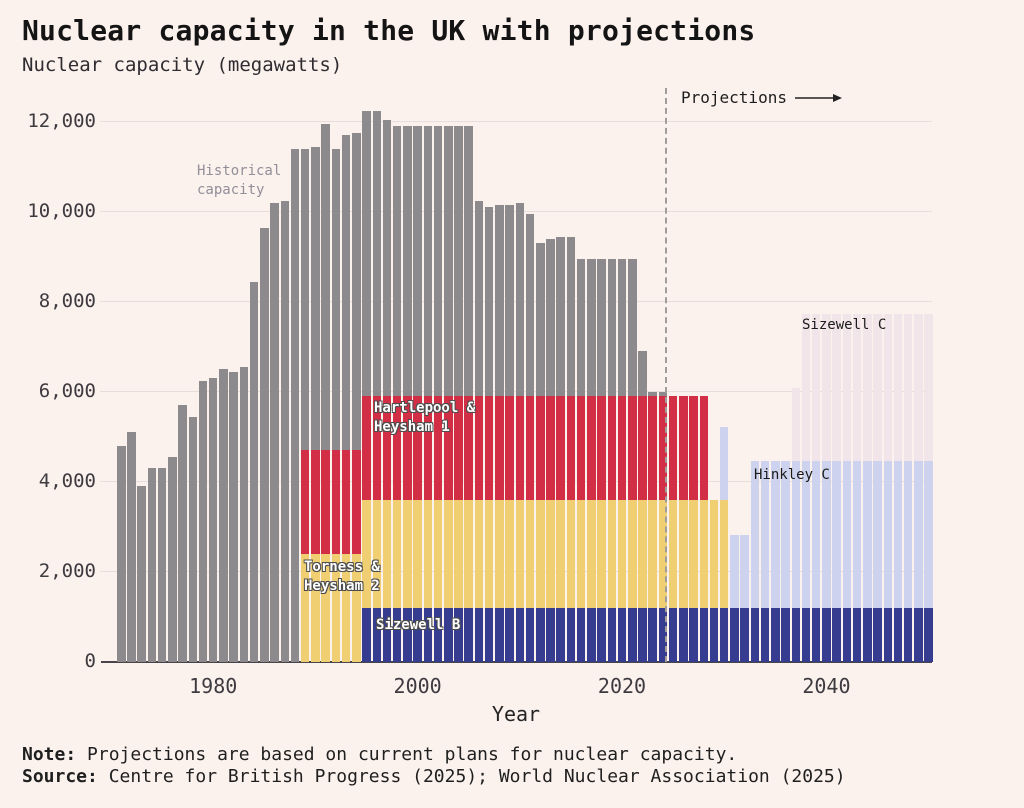  What do you see at coordinates (734, 97) in the screenshot?
I see `projections-label-text: Projections` at bounding box center [734, 97].